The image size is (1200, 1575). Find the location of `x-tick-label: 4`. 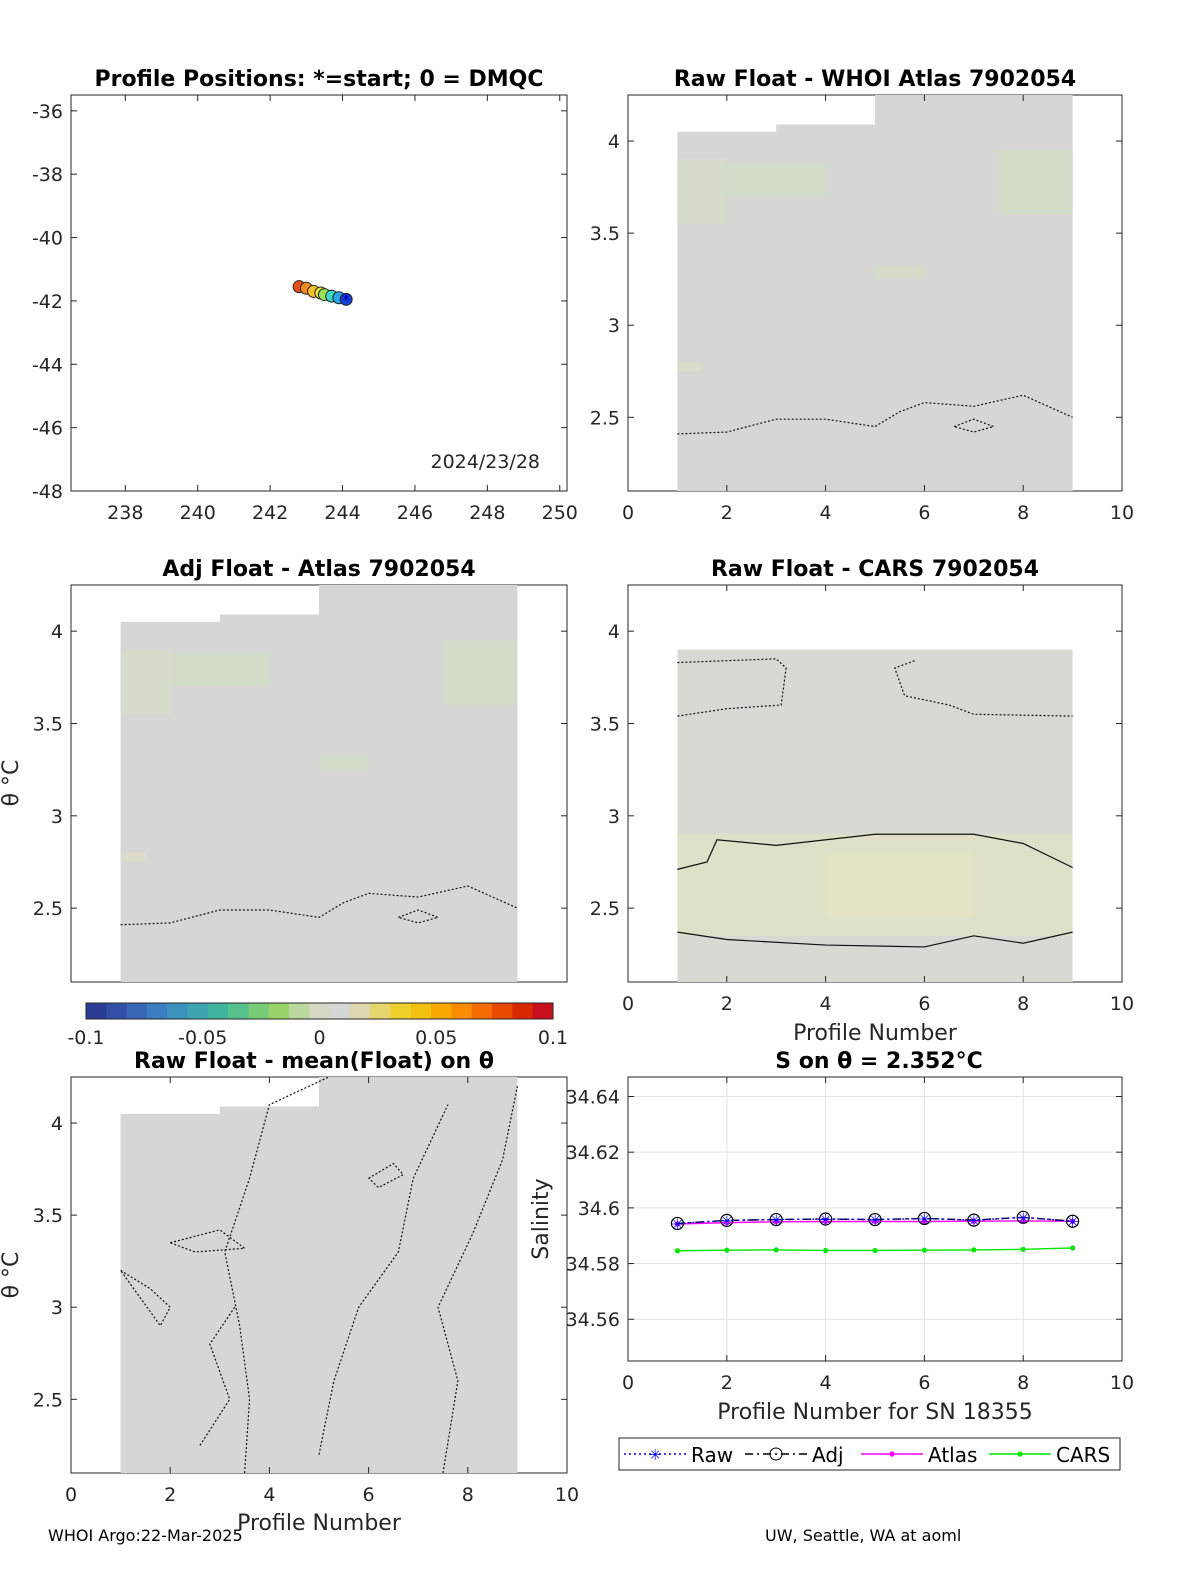

x-tick-label: 4 is located at coordinates (826, 1383).